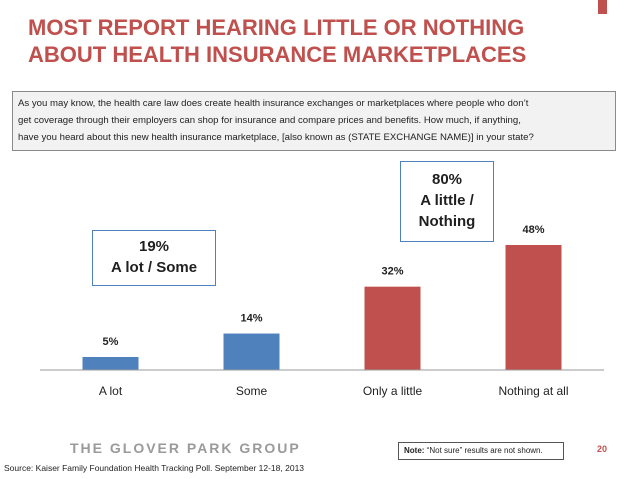 This screenshot has height=479, width=638. I want to click on note-box: Note: “Not sure” results are not shown., so click(481, 451).